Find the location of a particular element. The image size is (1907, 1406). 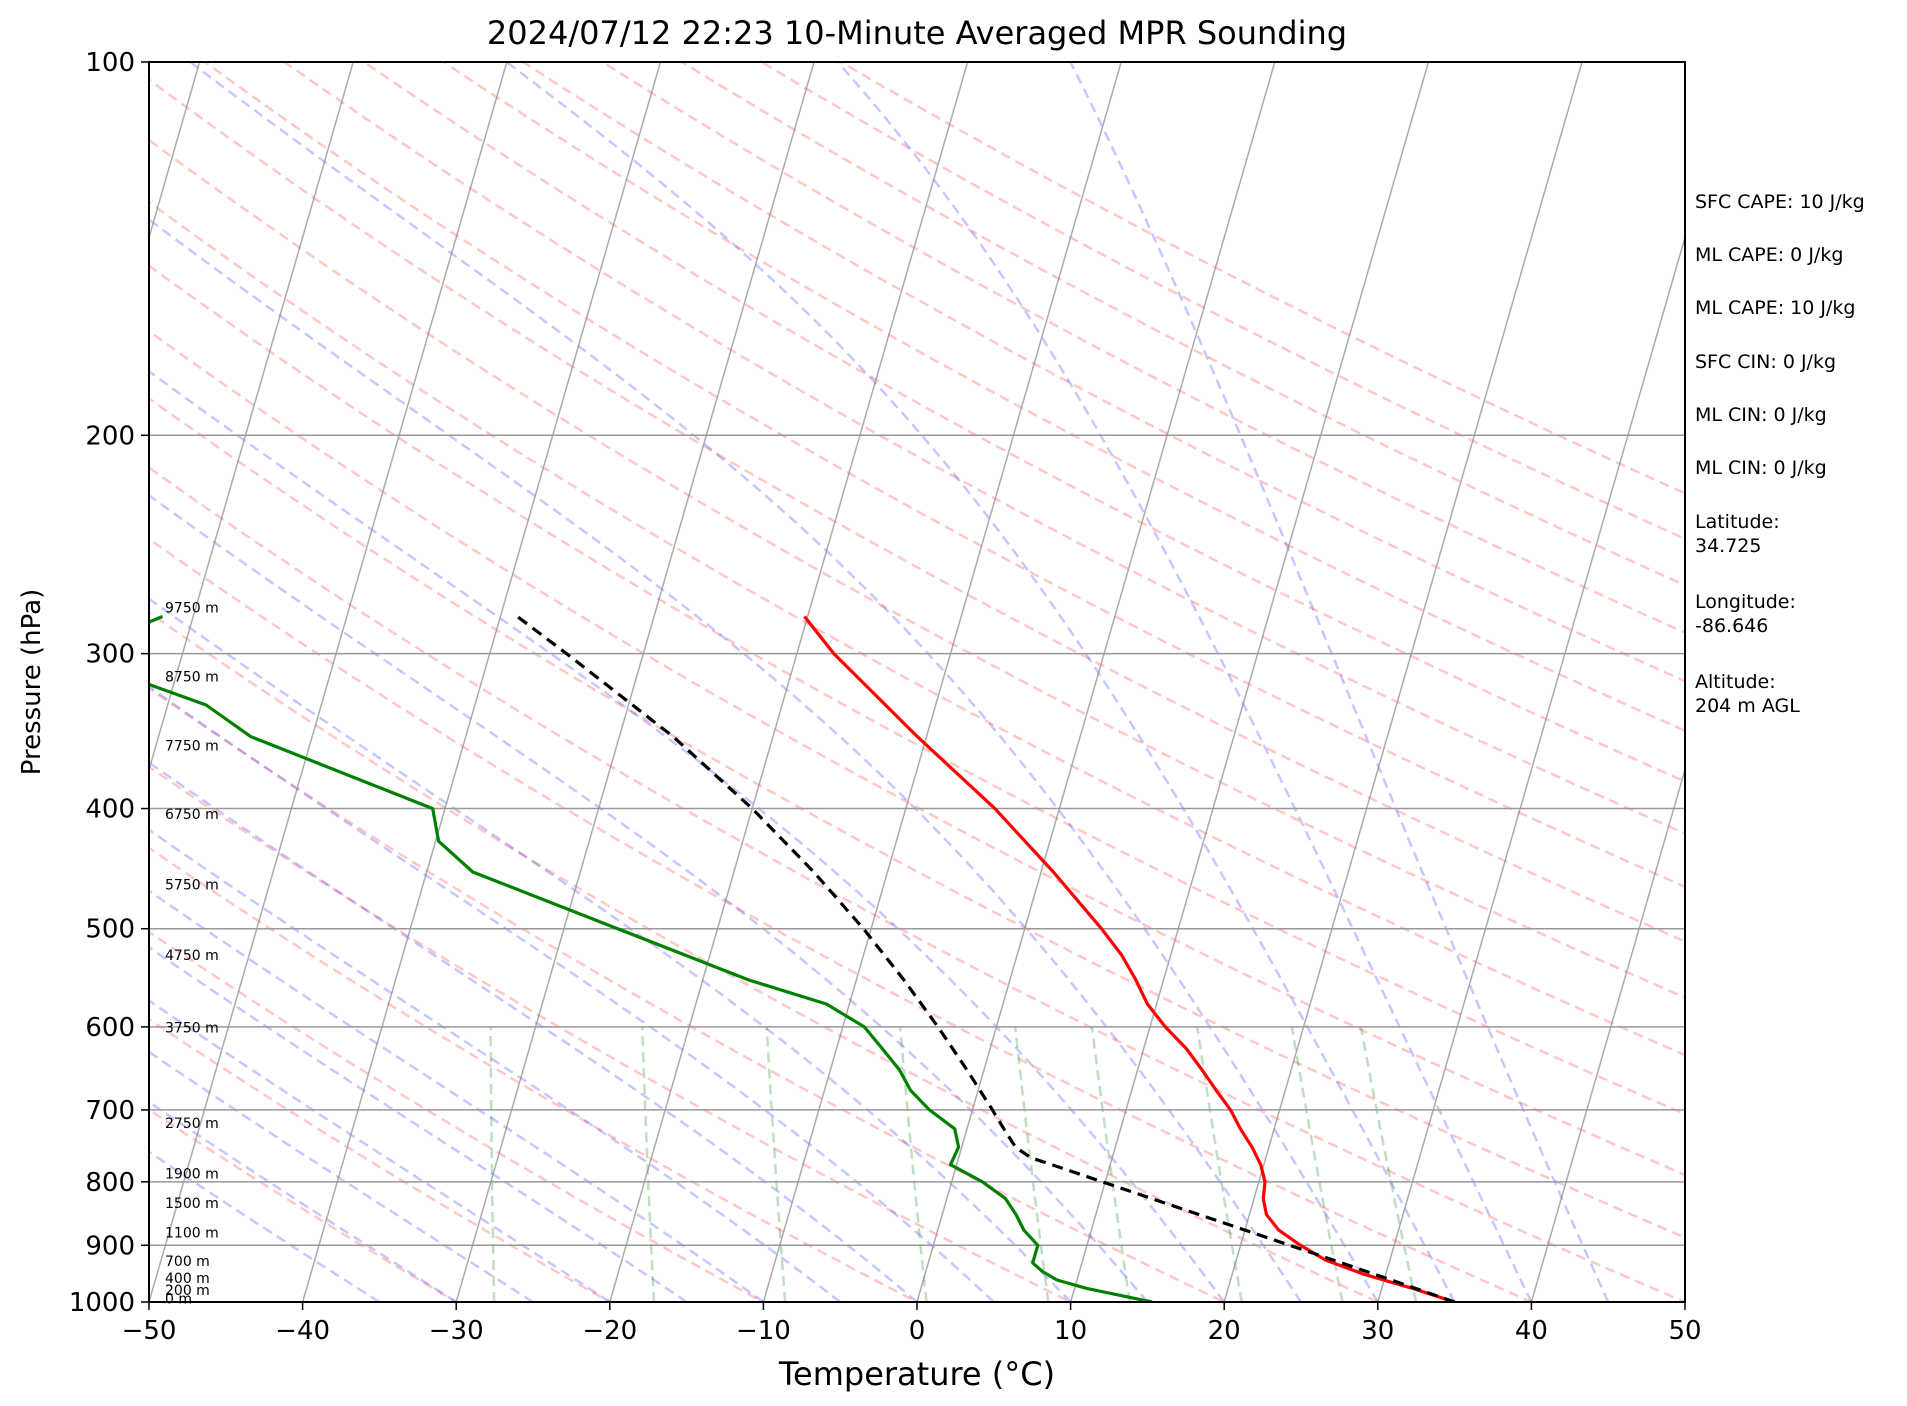

x-tick-label: 50 is located at coordinates (1684, 1331).